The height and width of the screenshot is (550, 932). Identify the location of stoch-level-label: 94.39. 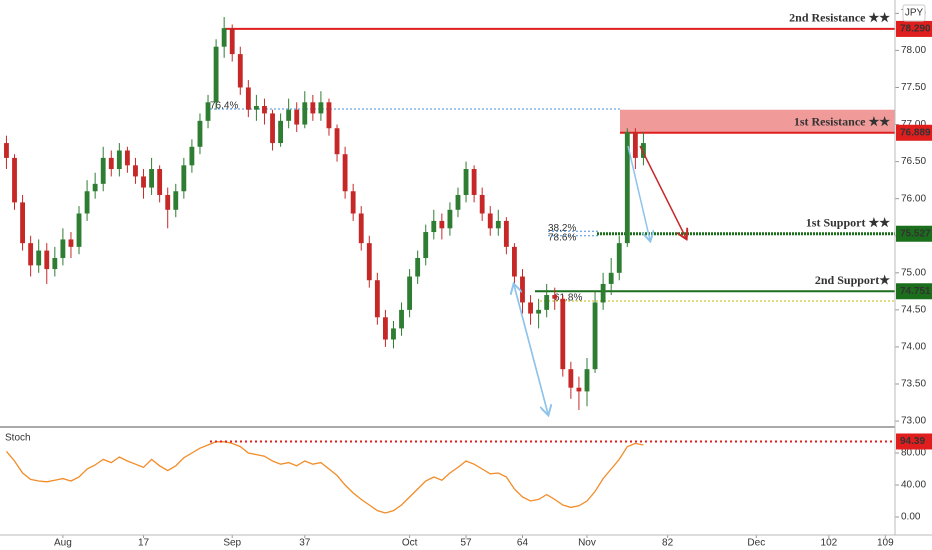
(912, 441).